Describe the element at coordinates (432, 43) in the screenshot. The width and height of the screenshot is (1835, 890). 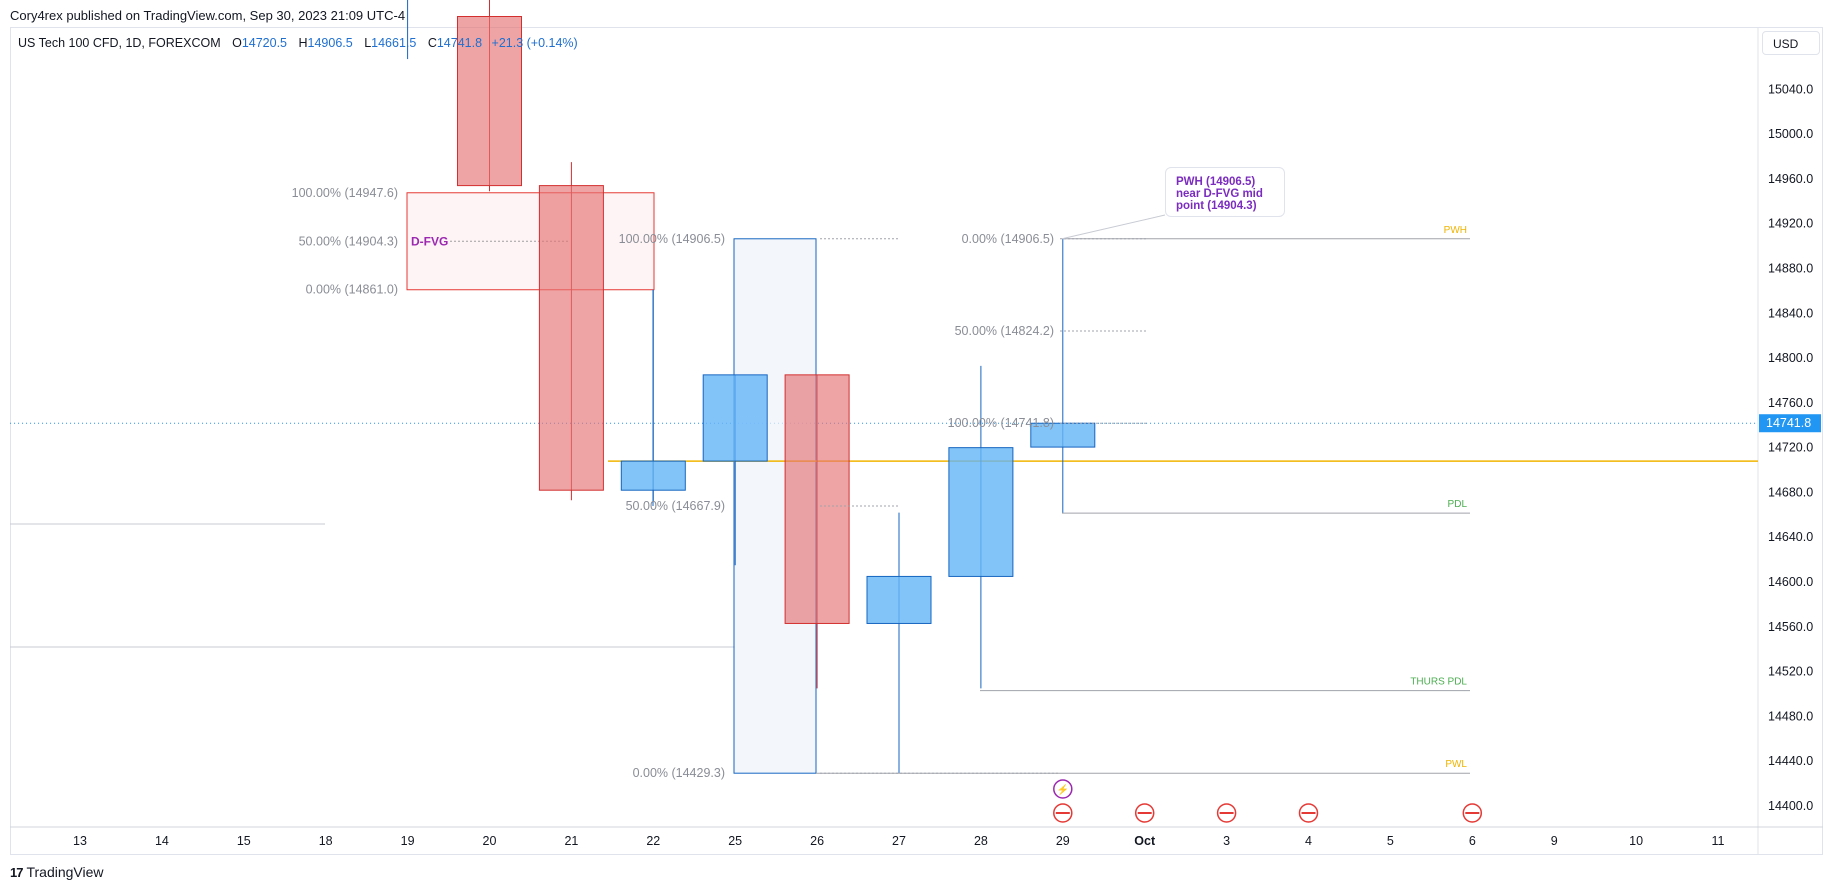
I see `close-label: C` at that location.